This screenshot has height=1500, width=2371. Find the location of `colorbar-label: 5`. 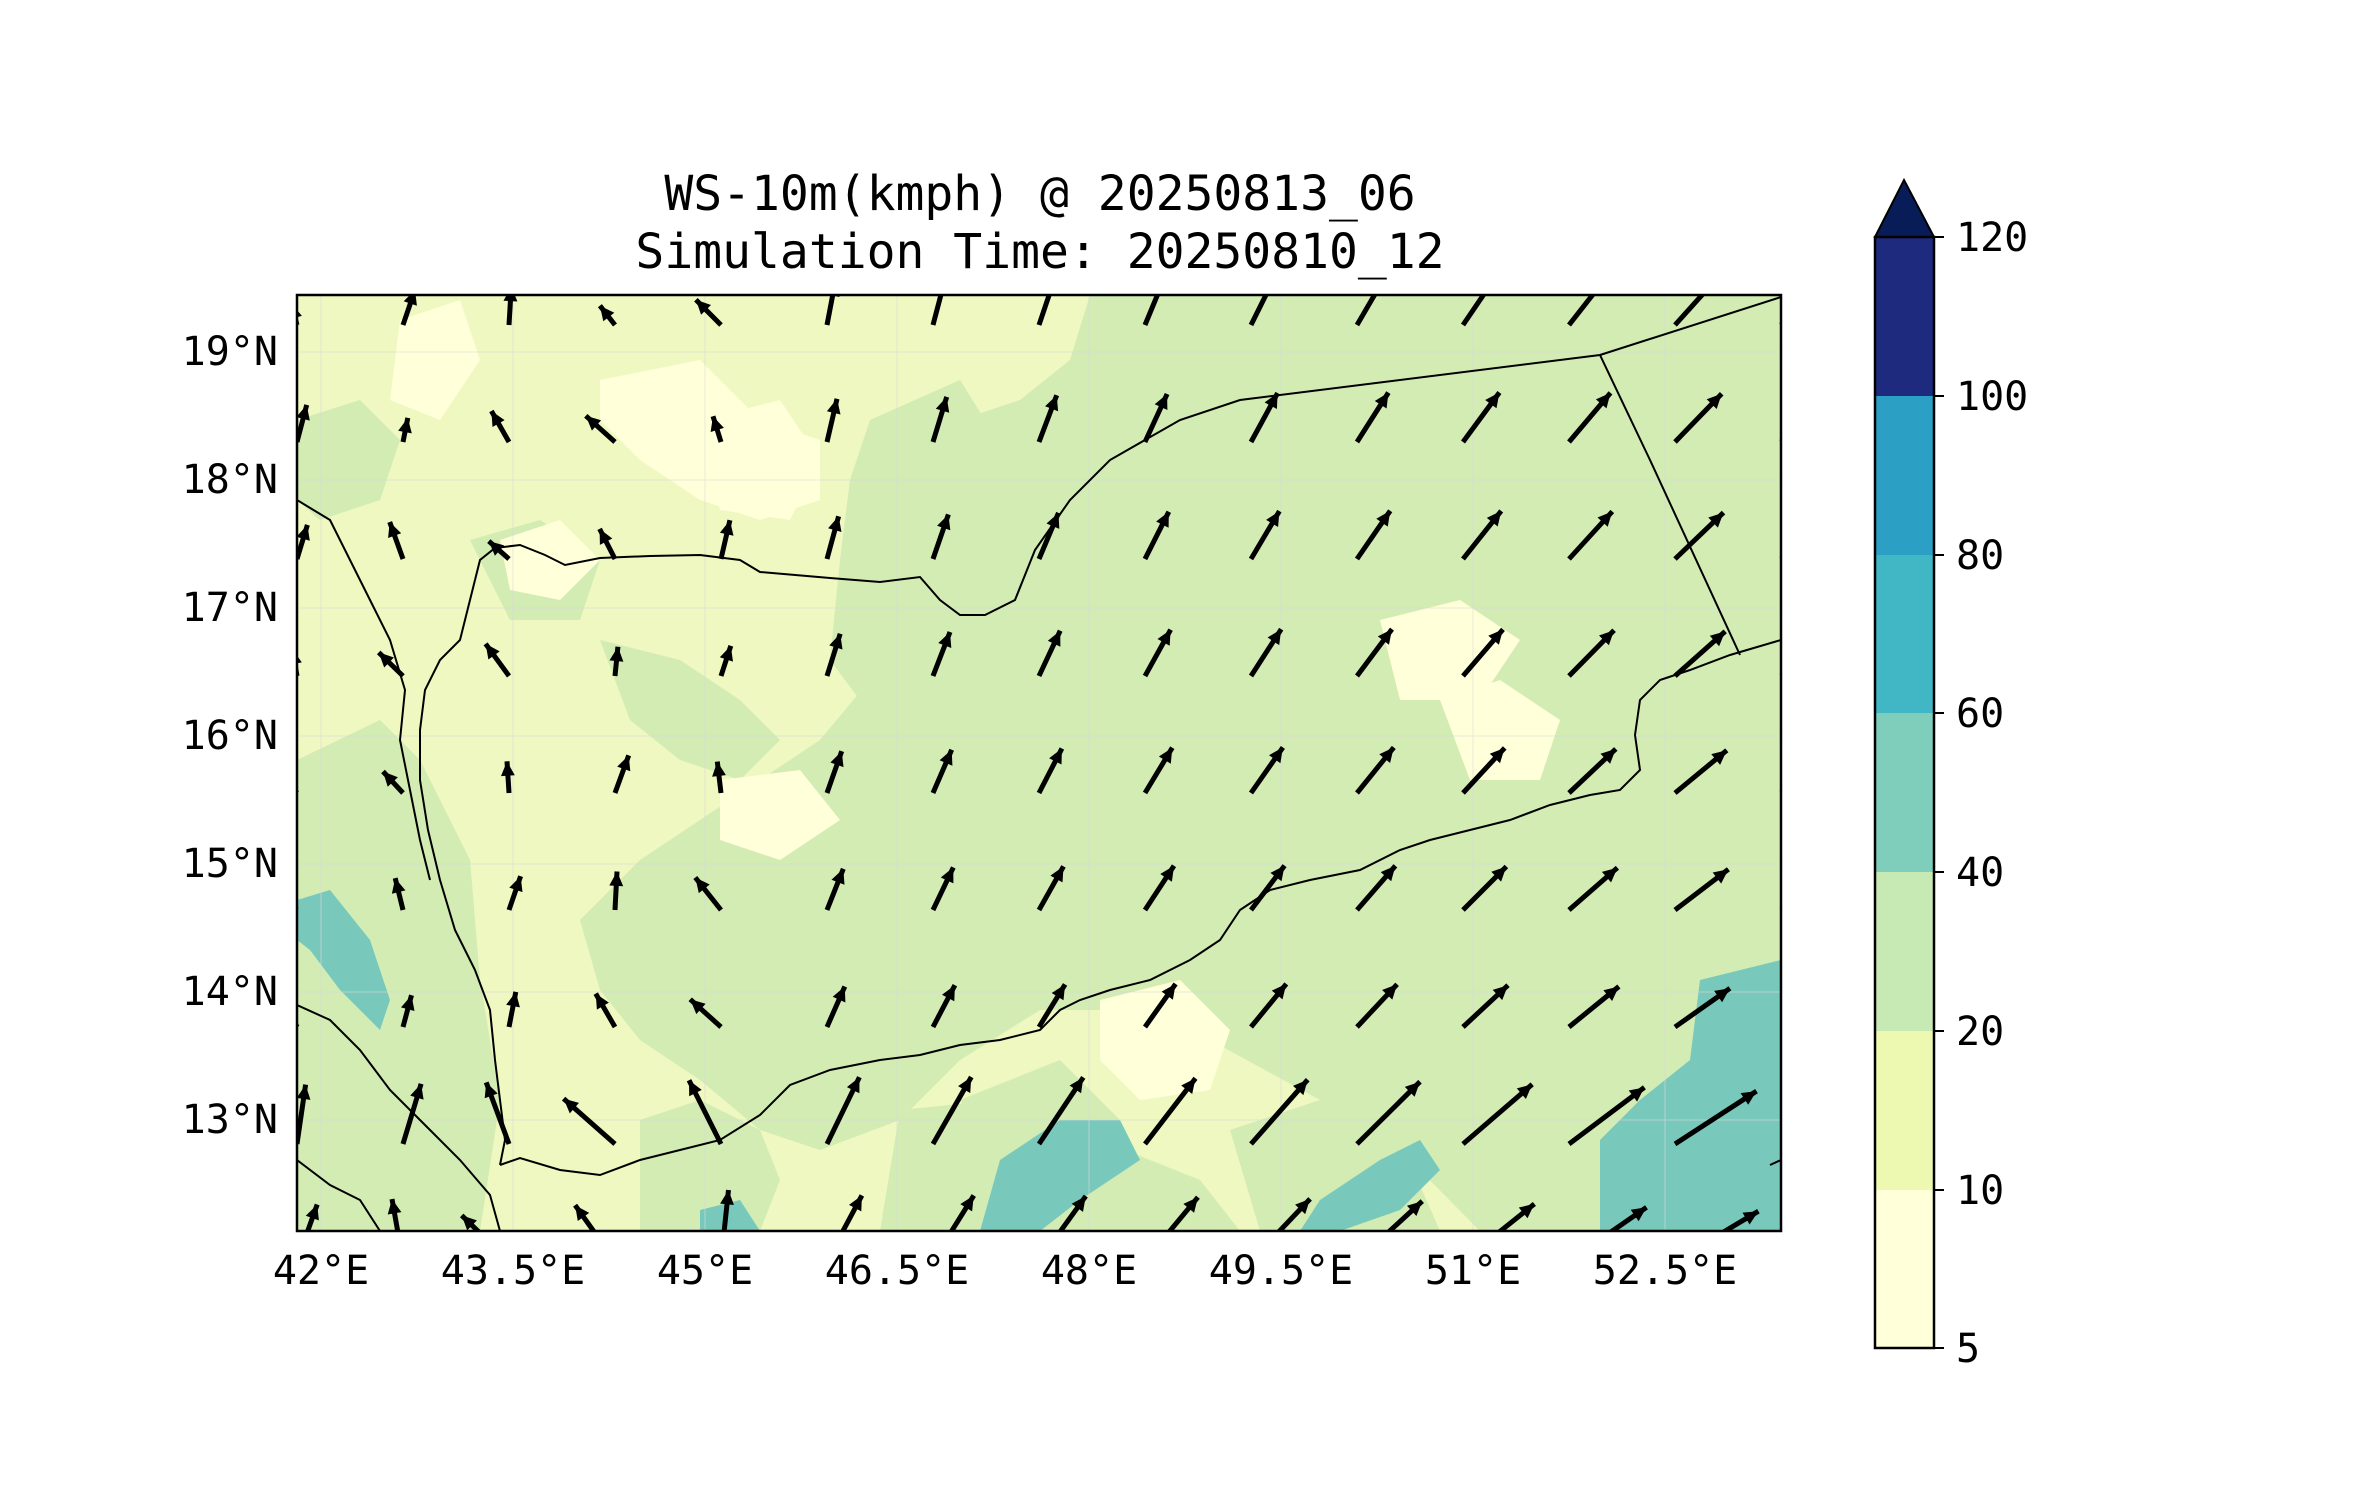

colorbar-label: 5 is located at coordinates (1968, 1349).